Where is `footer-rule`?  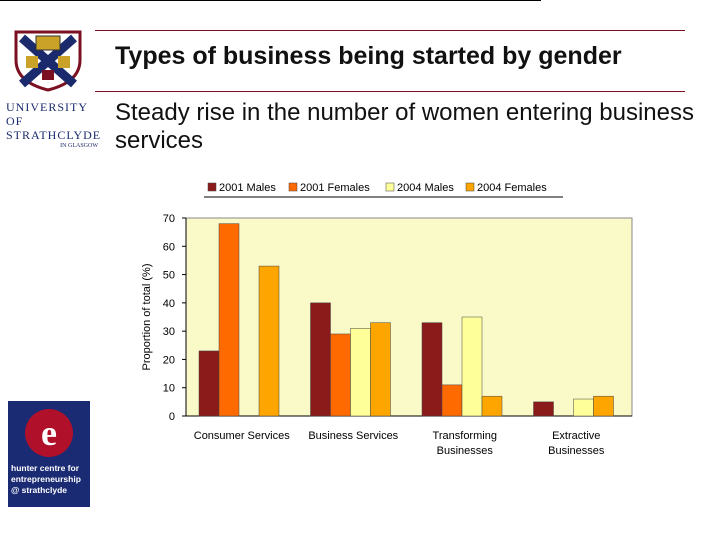
footer-rule is located at coordinates (270, 0).